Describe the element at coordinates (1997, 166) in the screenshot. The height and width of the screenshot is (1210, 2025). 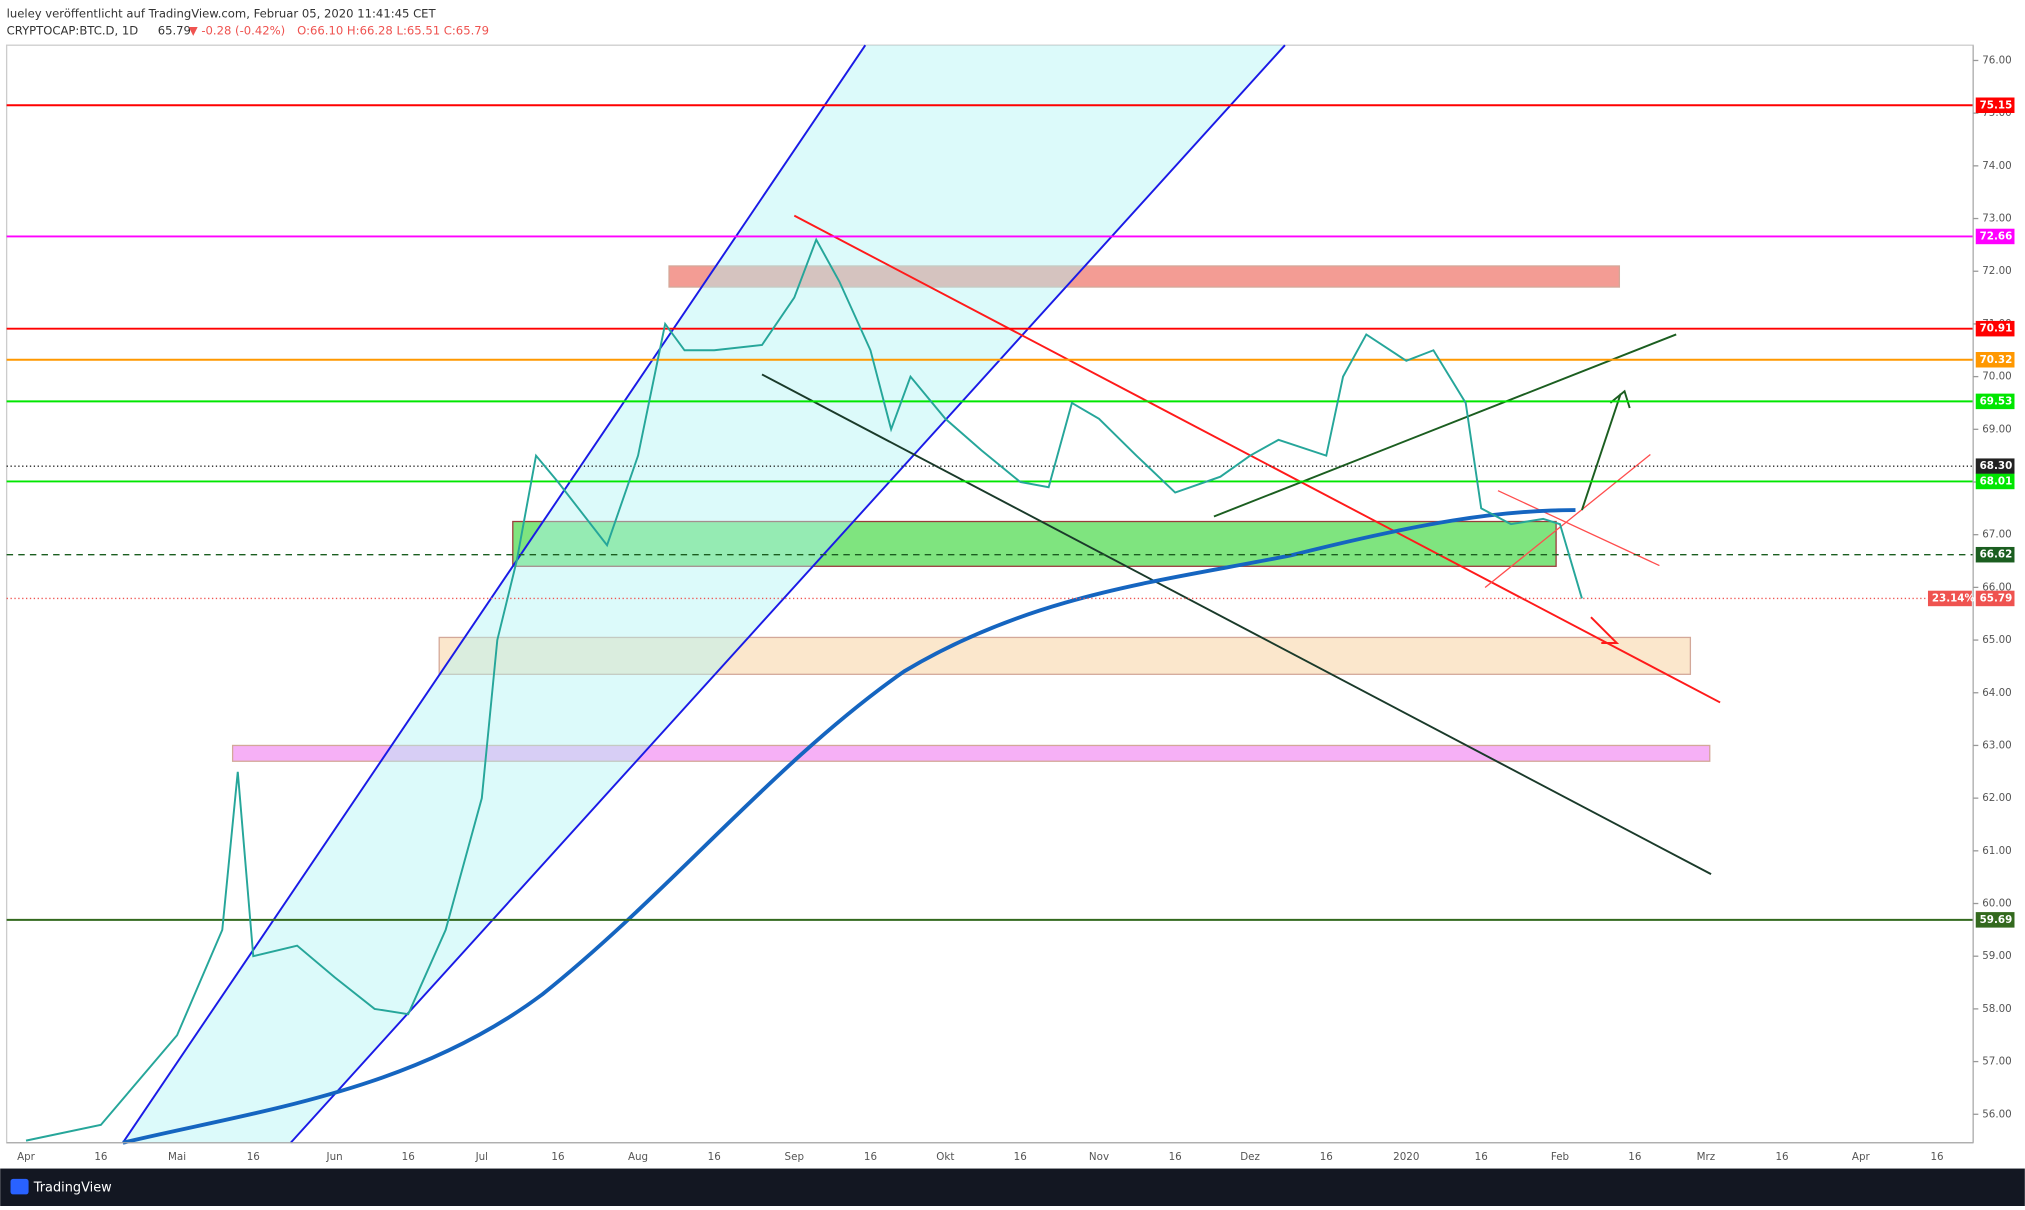
I see `y-tick-label: 74.00` at that location.